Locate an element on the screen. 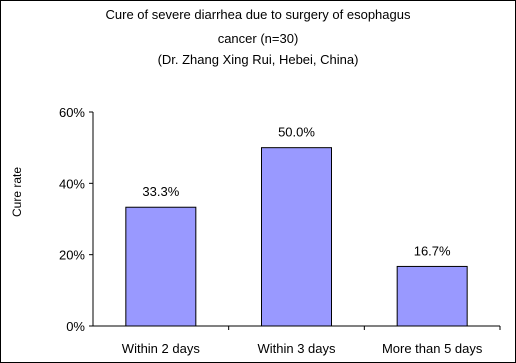  chart-title-line-2: cancer (n=30) is located at coordinates (258, 38).